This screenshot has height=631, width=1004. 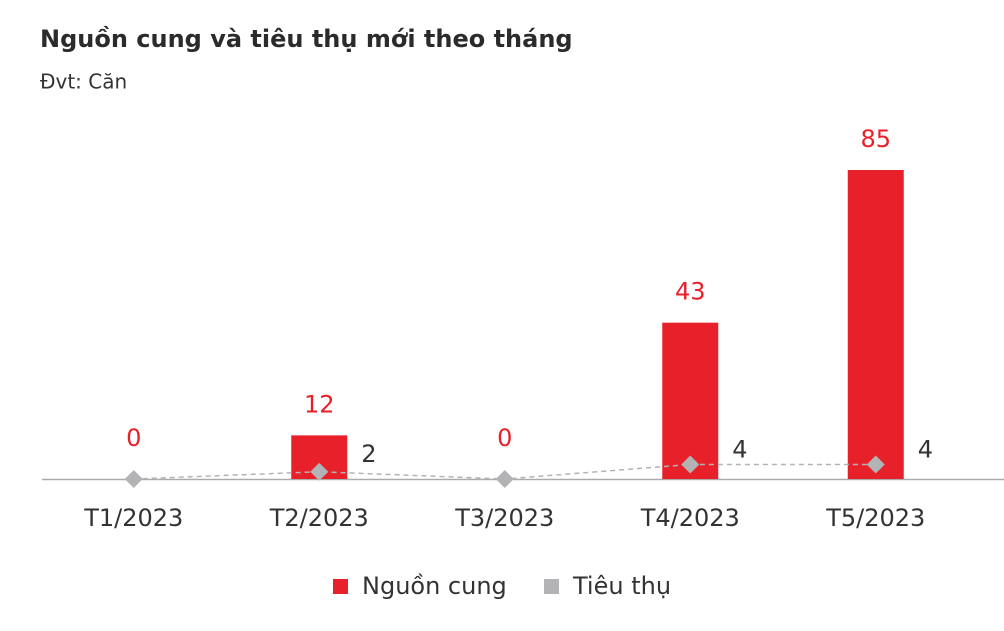 What do you see at coordinates (368, 454) in the screenshot?
I see `line-value-label: 2` at bounding box center [368, 454].